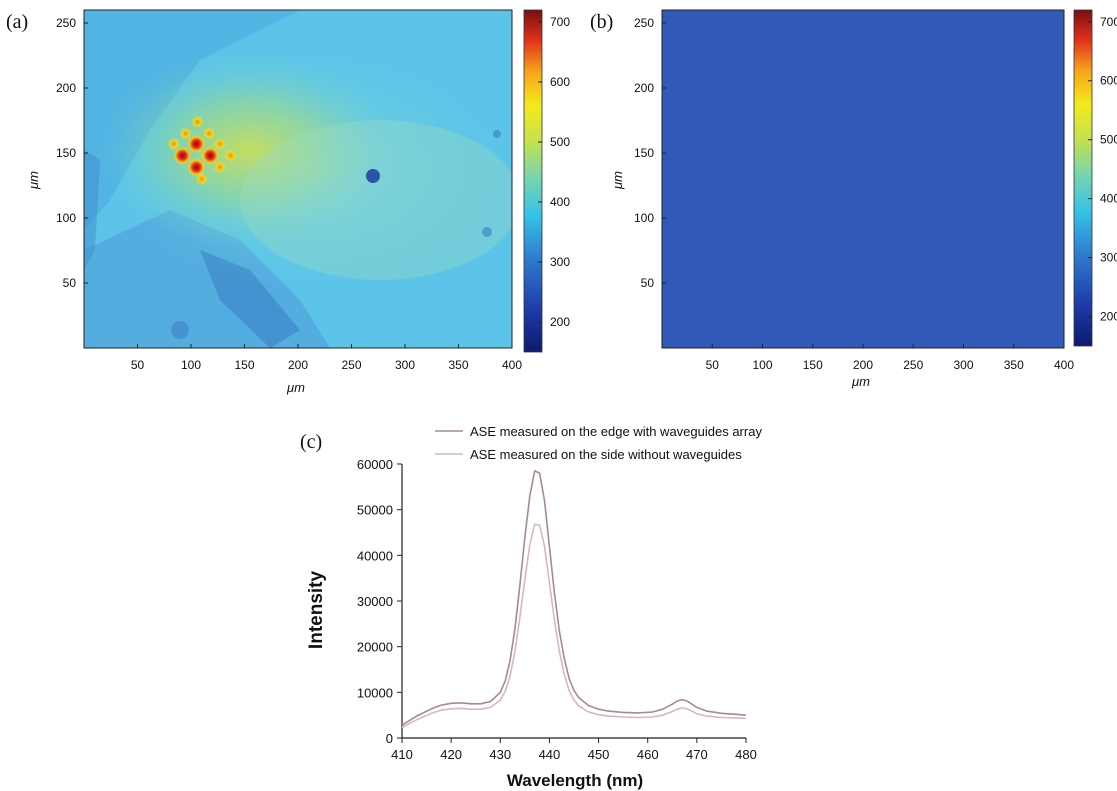 The height and width of the screenshot is (791, 1117). Describe the element at coordinates (574, 626) in the screenshot. I see `series-line-side` at that location.